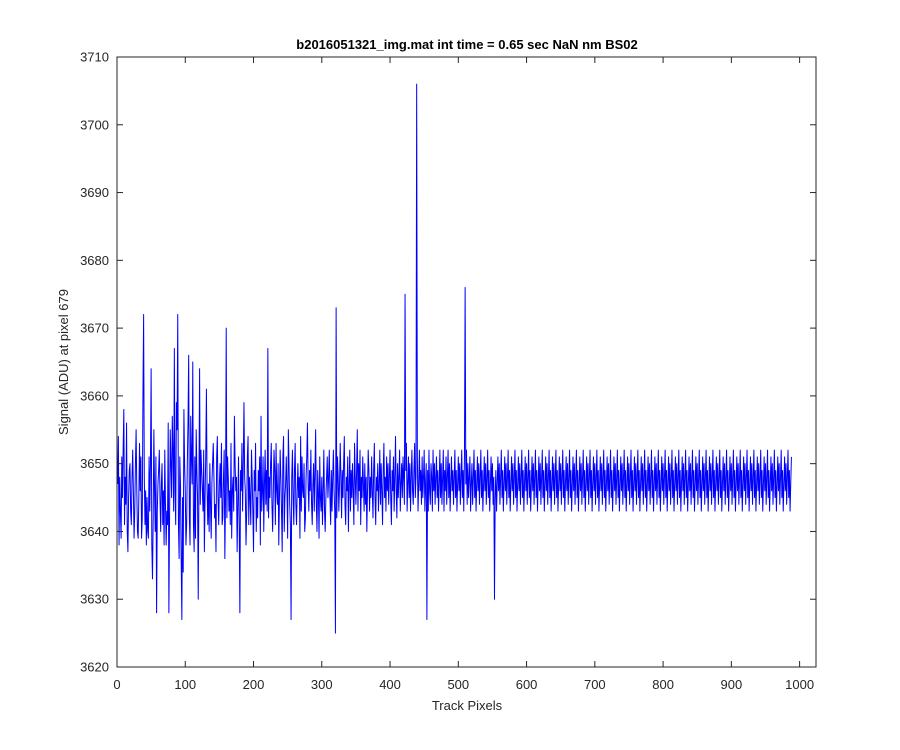 This screenshot has height=750, width=900. What do you see at coordinates (94, 192) in the screenshot?
I see `y-tick-label: 3690` at bounding box center [94, 192].